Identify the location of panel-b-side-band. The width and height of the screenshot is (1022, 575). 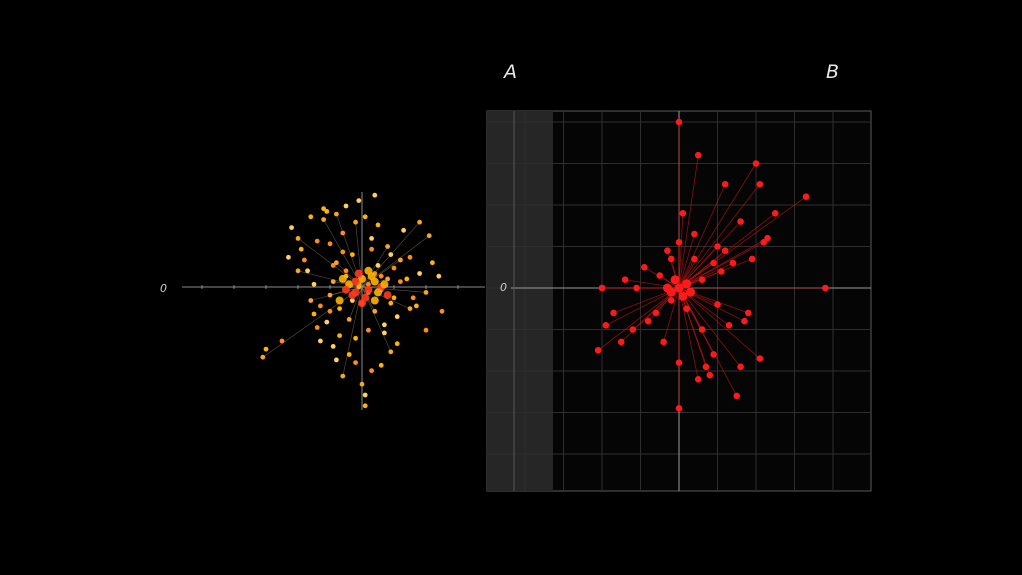
(520, 301).